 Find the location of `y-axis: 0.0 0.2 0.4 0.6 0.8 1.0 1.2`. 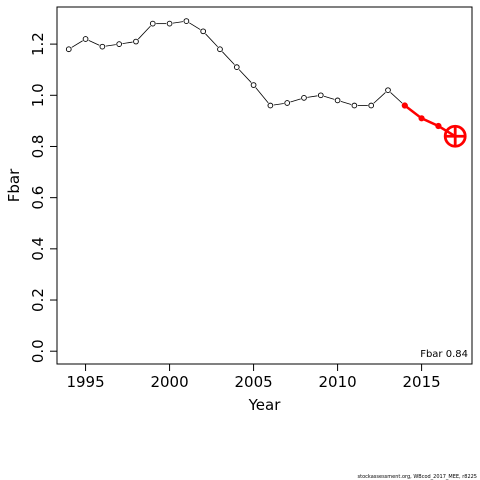

y-axis: 0.0 0.2 0.4 0.6 0.8 1.0 1.2 is located at coordinates (43, 197).